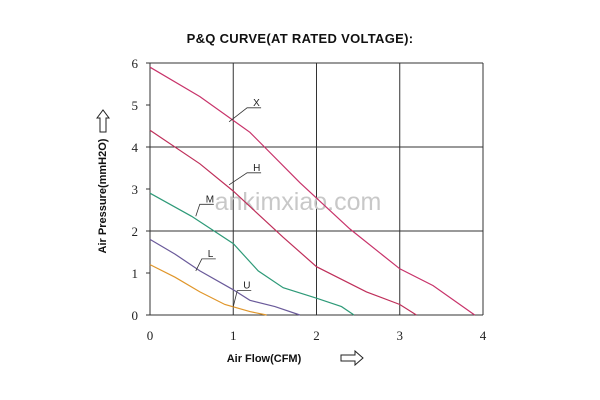 The image size is (600, 400). What do you see at coordinates (210, 199) in the screenshot?
I see `curve-label-m: M` at bounding box center [210, 199].